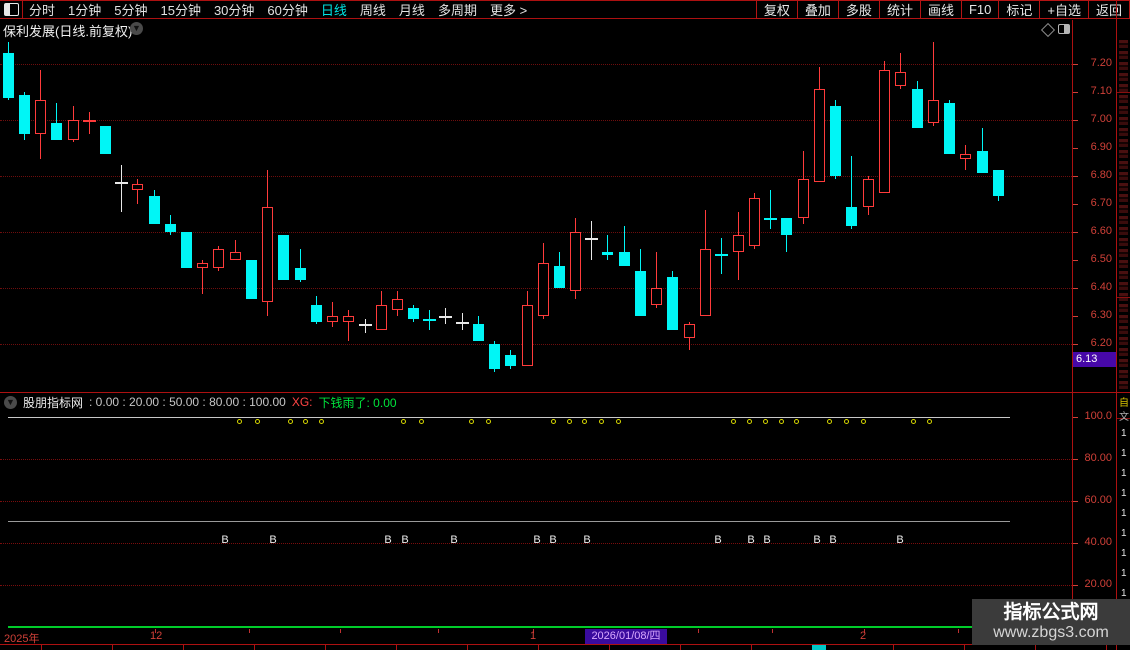 This screenshot has height=650, width=1130. What do you see at coordinates (1108, 9) in the screenshot?
I see `action-button: 返回` at bounding box center [1108, 9].